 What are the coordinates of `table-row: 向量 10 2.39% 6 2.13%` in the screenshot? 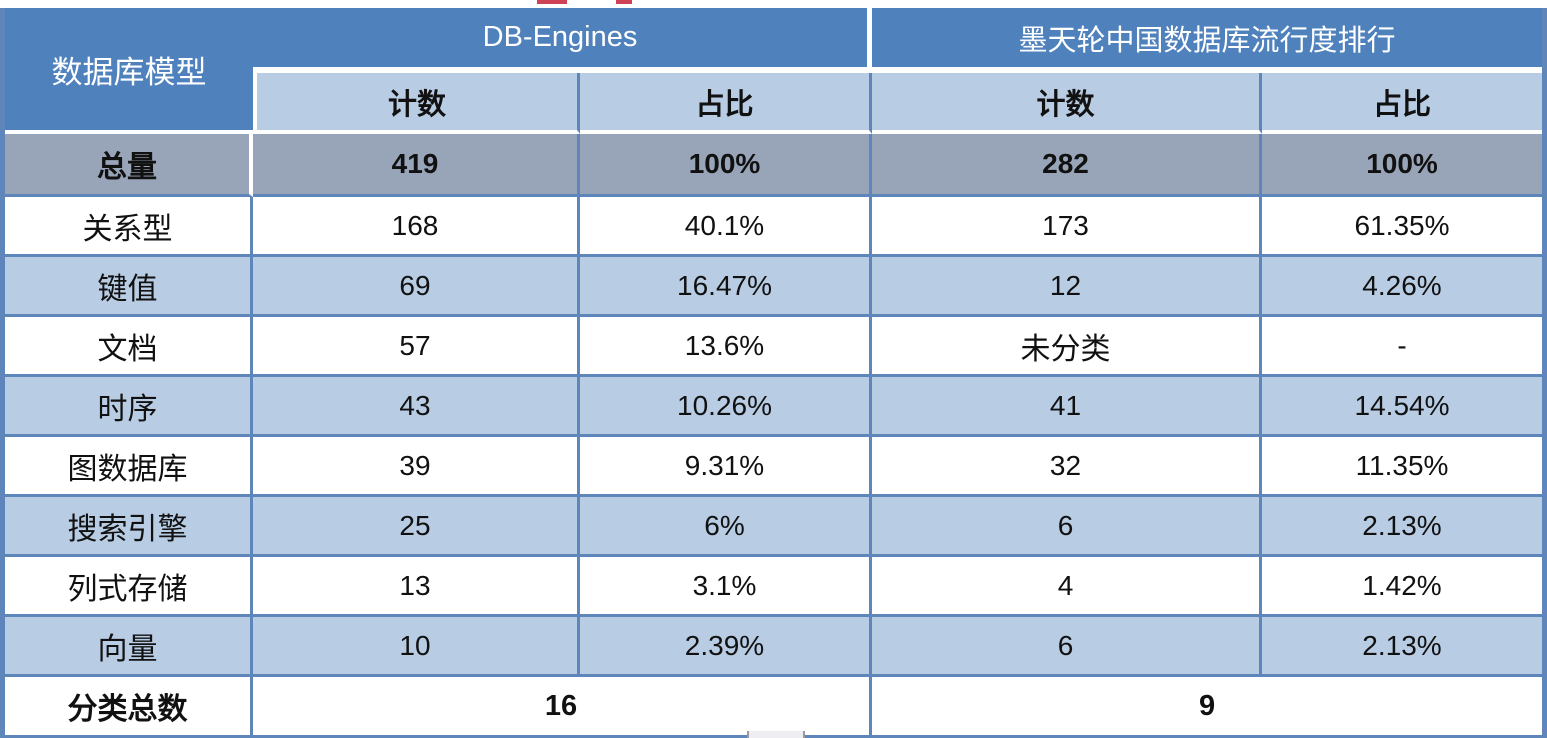 It's located at (774, 647).